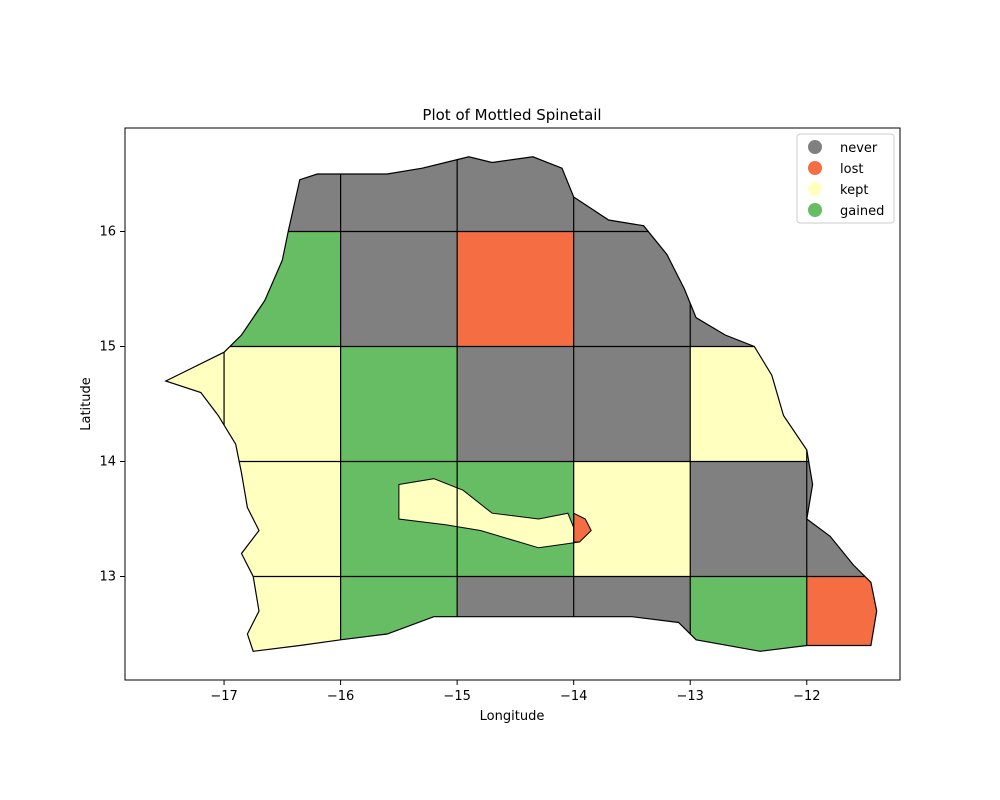 The width and height of the screenshot is (1000, 800). Describe the element at coordinates (107, 347) in the screenshot. I see `y-tick-label: 15` at that location.